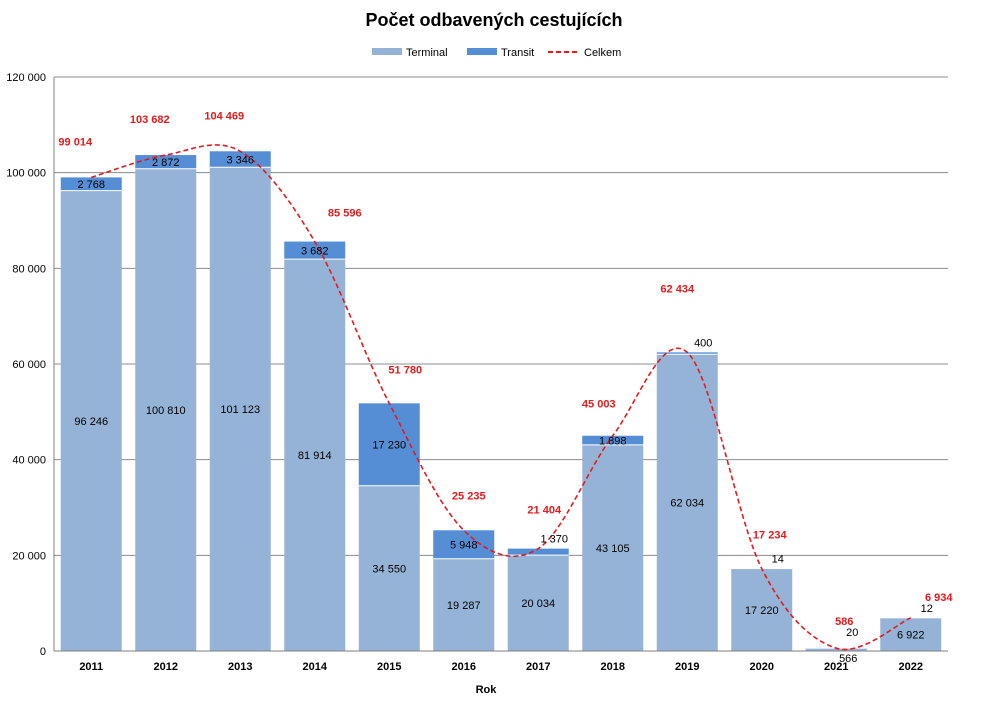 This screenshot has width=988, height=706. Describe the element at coordinates (464, 667) in the screenshot. I see `x-tick-label: 2016` at that location.